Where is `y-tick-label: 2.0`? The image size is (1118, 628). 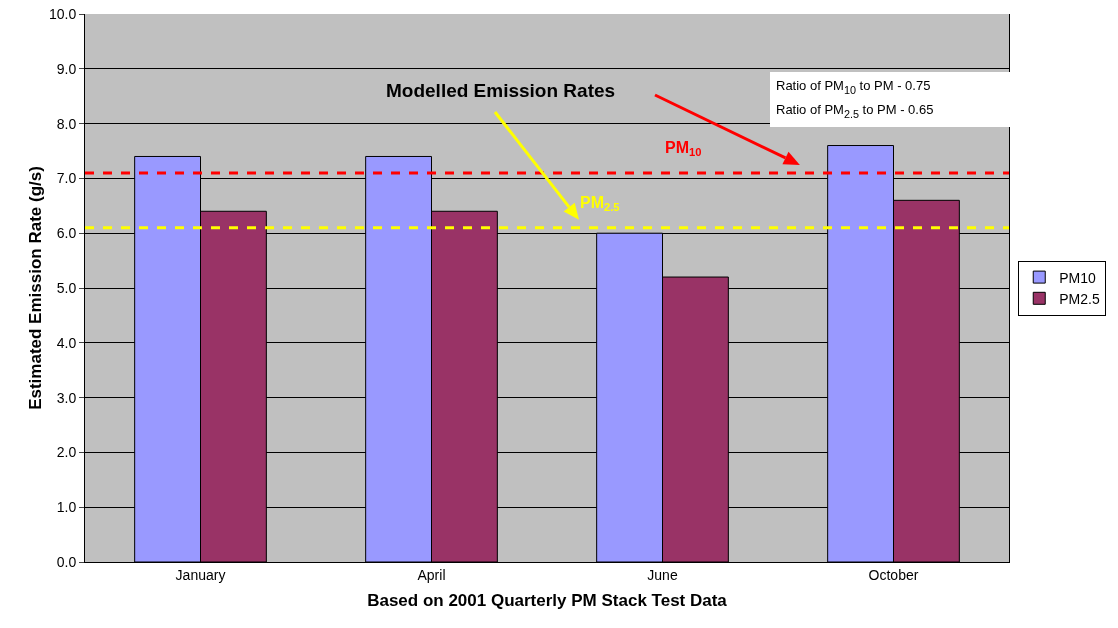
y-tick-label: 2.0 is located at coordinates (66, 452).